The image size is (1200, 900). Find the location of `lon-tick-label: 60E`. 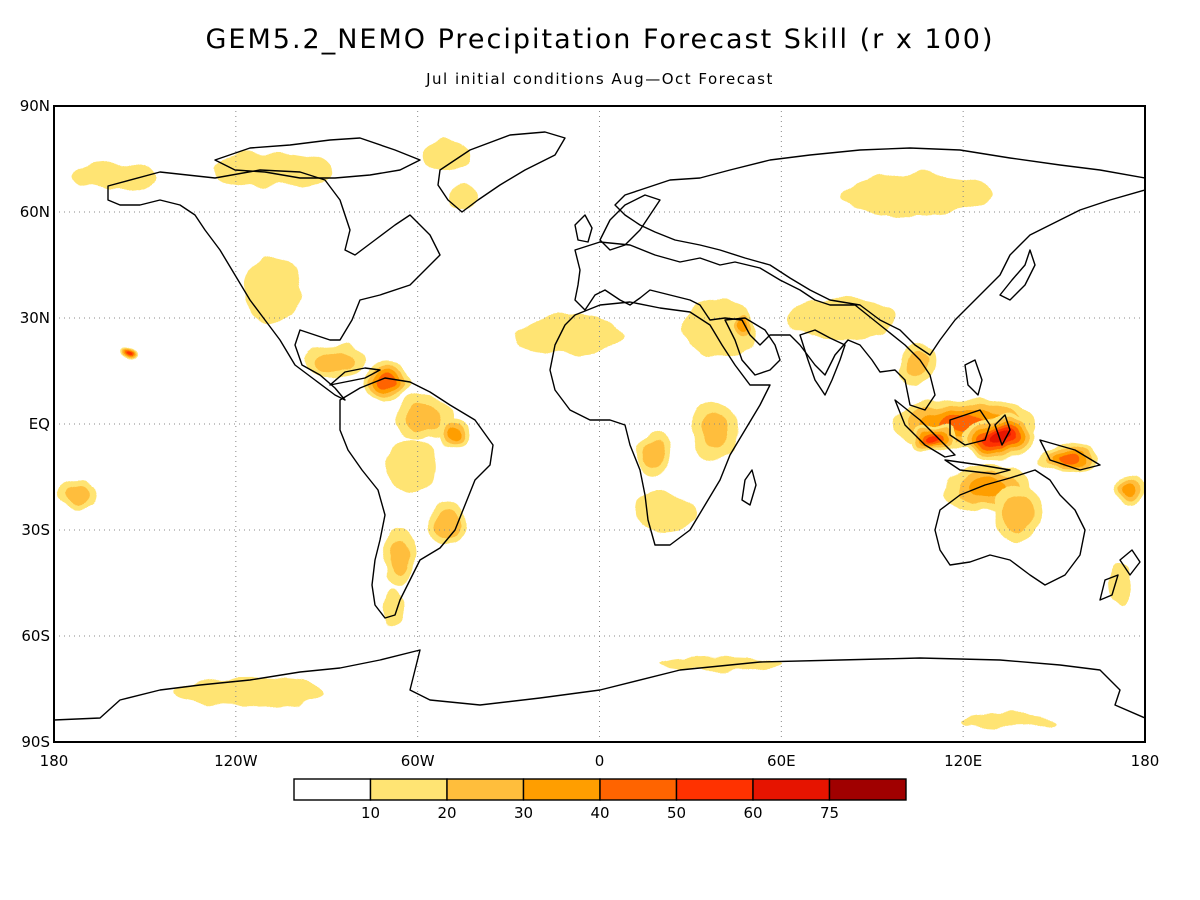

lon-tick-label: 60E is located at coordinates (781, 761).